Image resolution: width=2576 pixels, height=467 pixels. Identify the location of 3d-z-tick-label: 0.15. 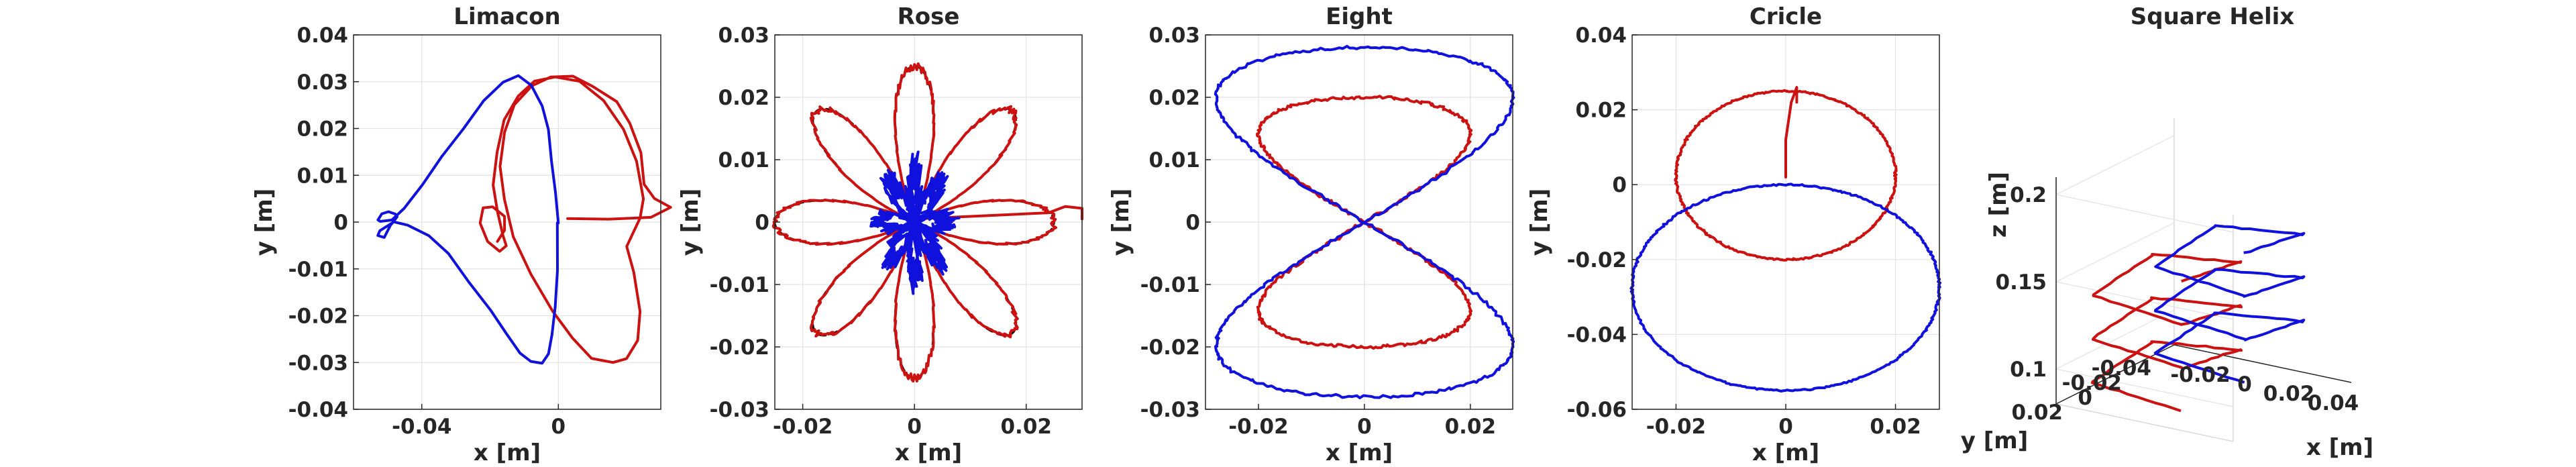
(2021, 282).